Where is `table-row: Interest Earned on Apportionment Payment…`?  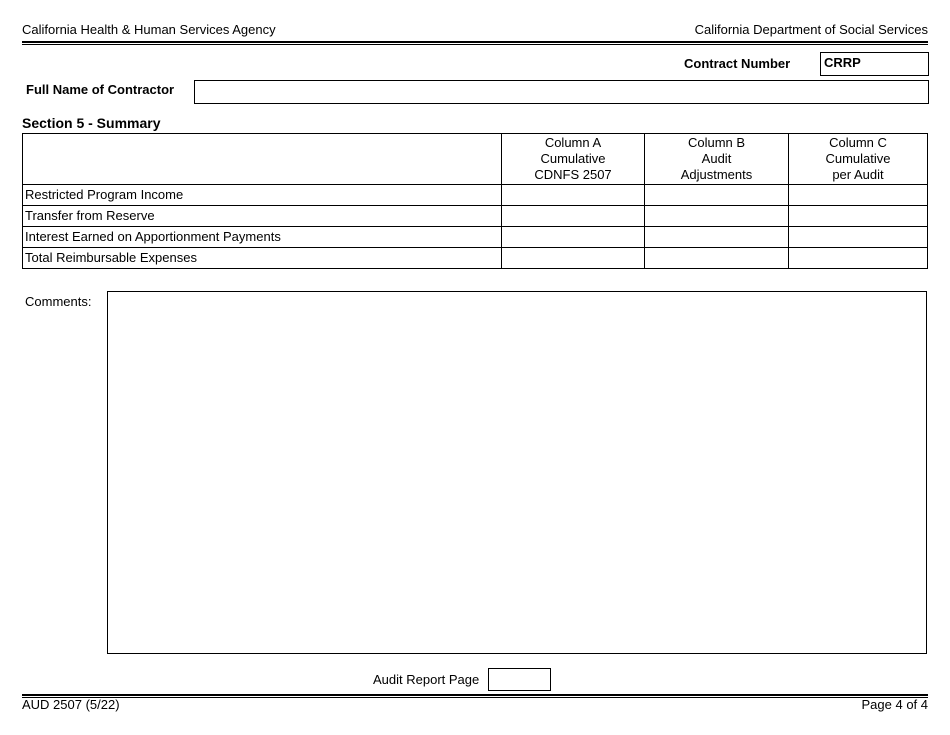 table-row: Interest Earned on Apportionment Payment… is located at coordinates (475, 237).